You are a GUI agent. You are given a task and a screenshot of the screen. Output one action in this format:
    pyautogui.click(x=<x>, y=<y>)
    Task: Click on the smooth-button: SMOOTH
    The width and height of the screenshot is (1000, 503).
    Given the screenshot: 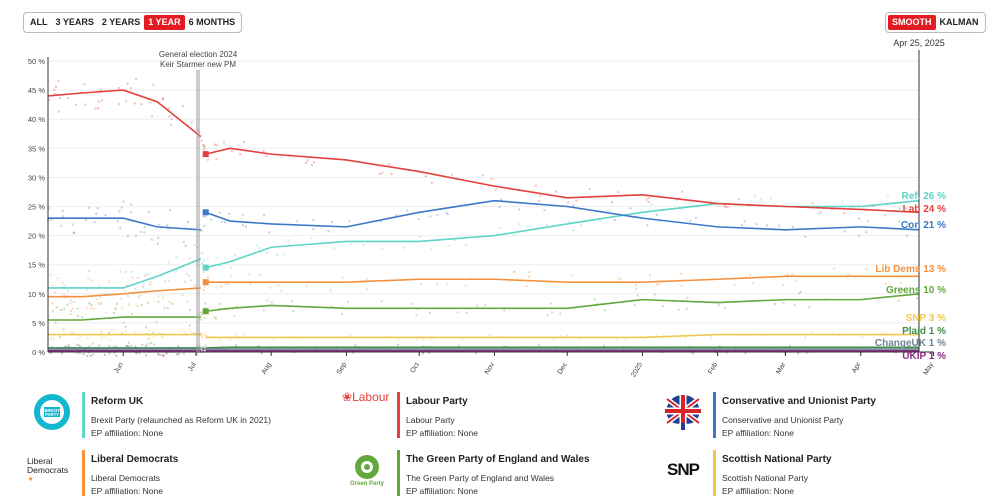 What is the action you would take?
    pyautogui.click(x=912, y=22)
    